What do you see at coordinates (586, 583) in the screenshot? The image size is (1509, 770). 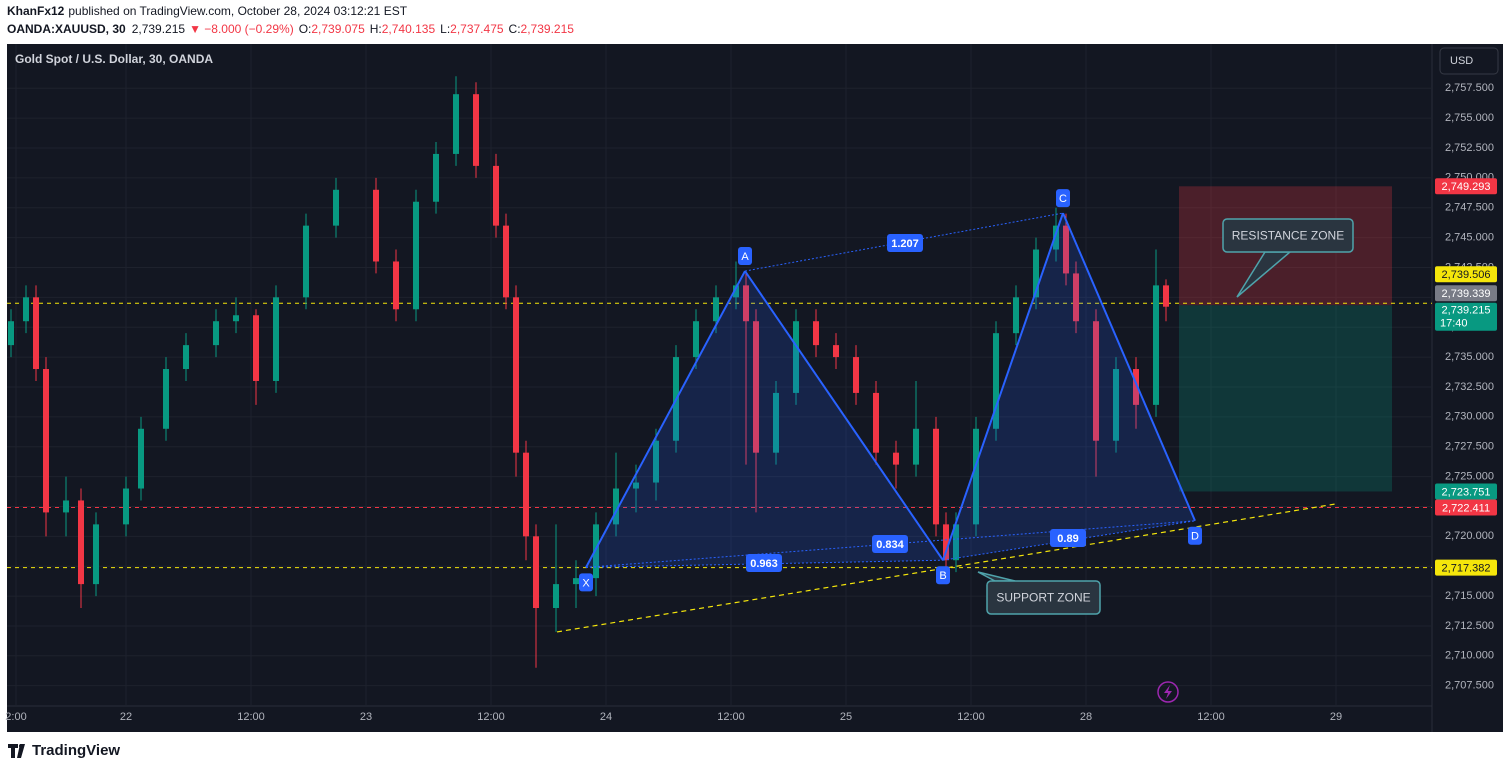 I see `pattern-point-label: X` at bounding box center [586, 583].